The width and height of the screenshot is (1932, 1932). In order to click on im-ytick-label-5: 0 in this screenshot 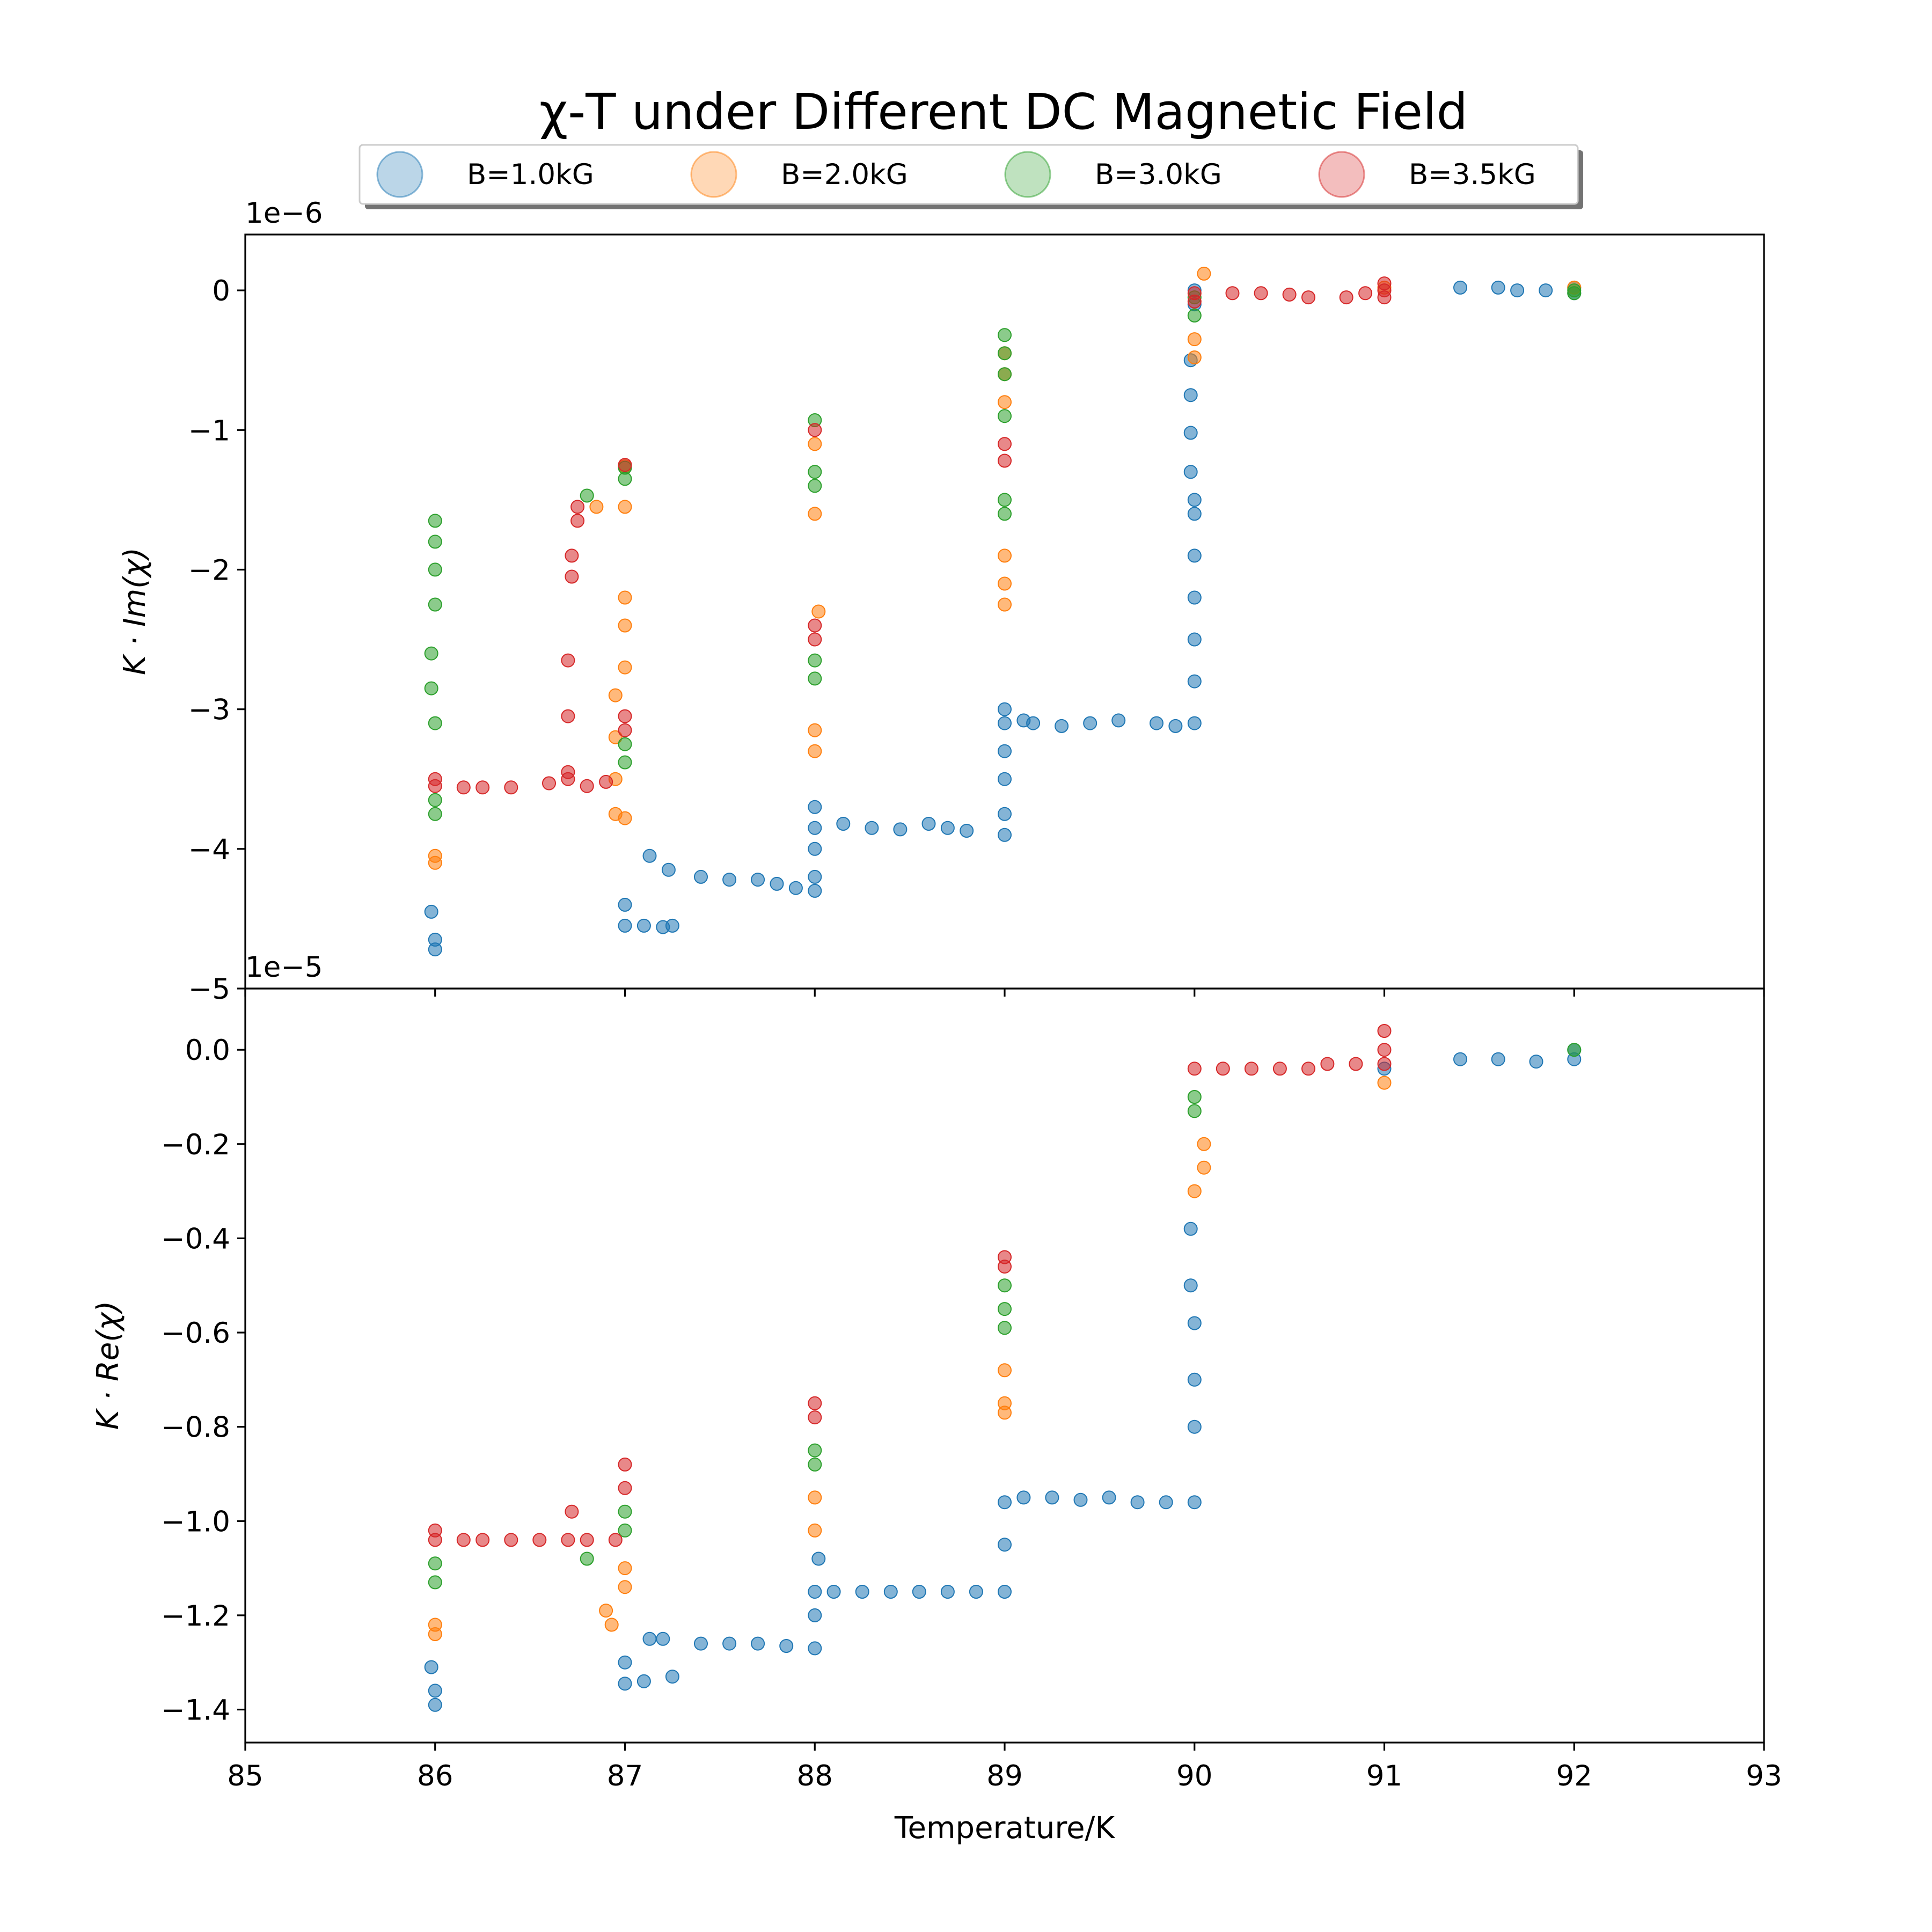, I will do `click(221, 291)`.